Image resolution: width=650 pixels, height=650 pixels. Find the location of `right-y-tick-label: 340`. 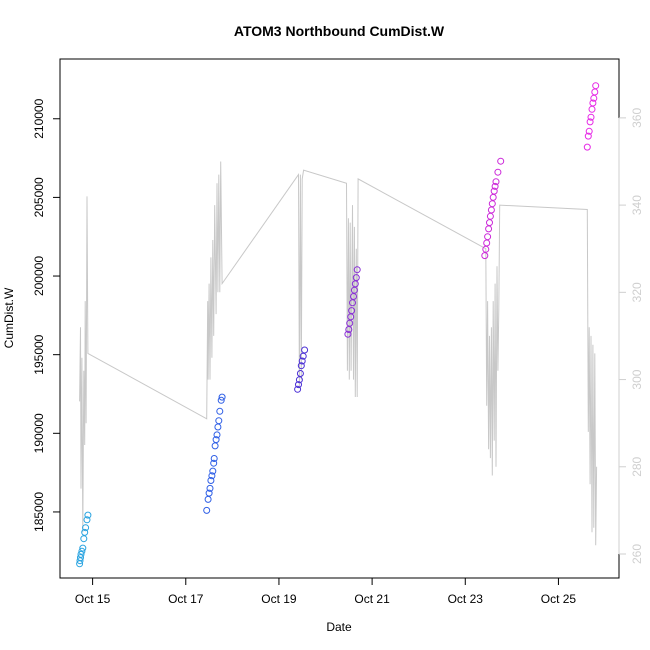

right-y-tick-label: 340 is located at coordinates (637, 205).